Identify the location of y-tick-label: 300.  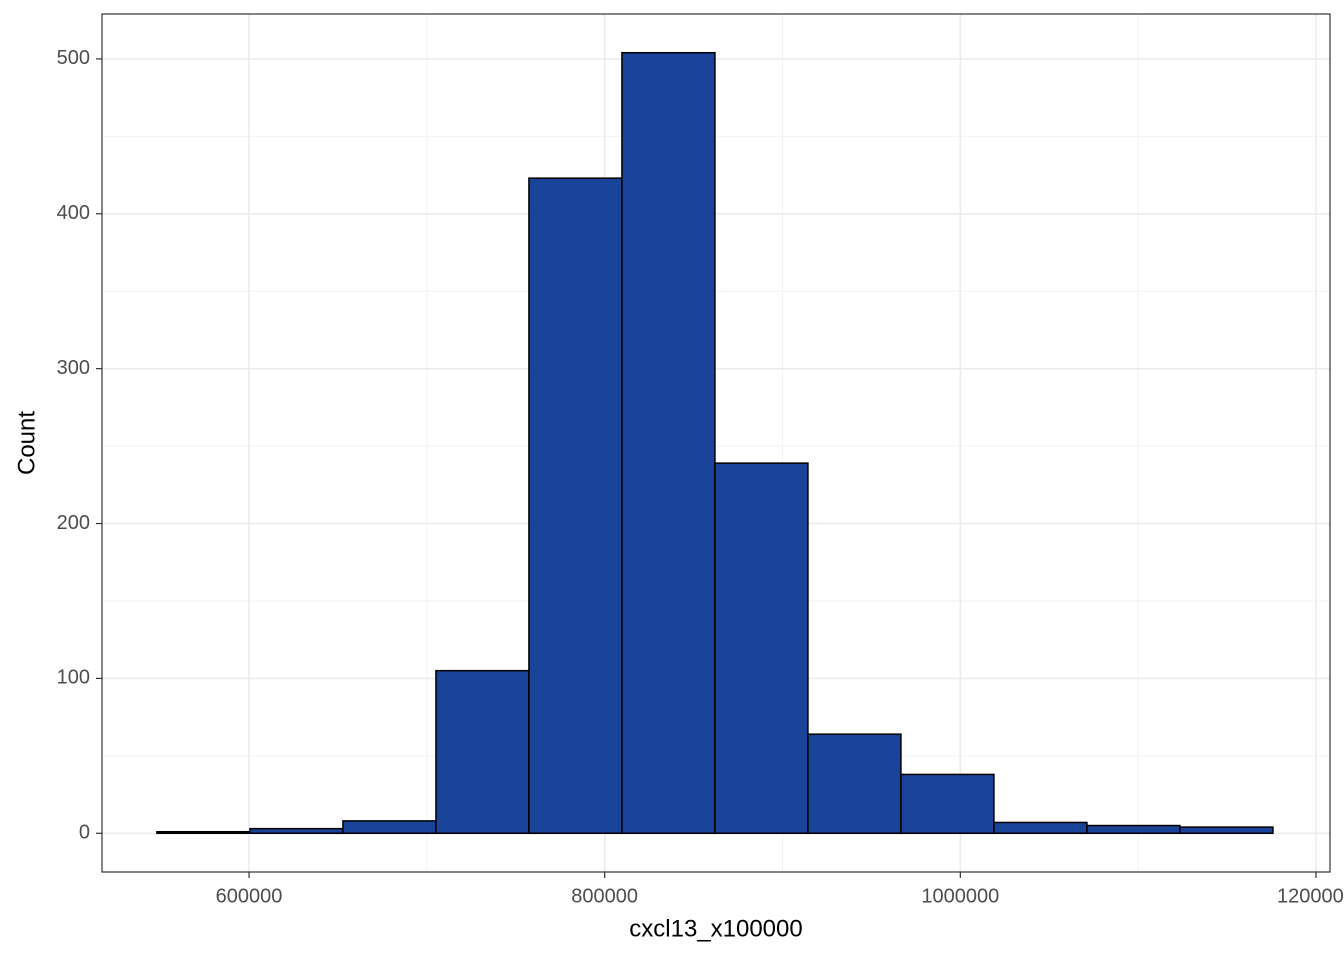
(73, 368).